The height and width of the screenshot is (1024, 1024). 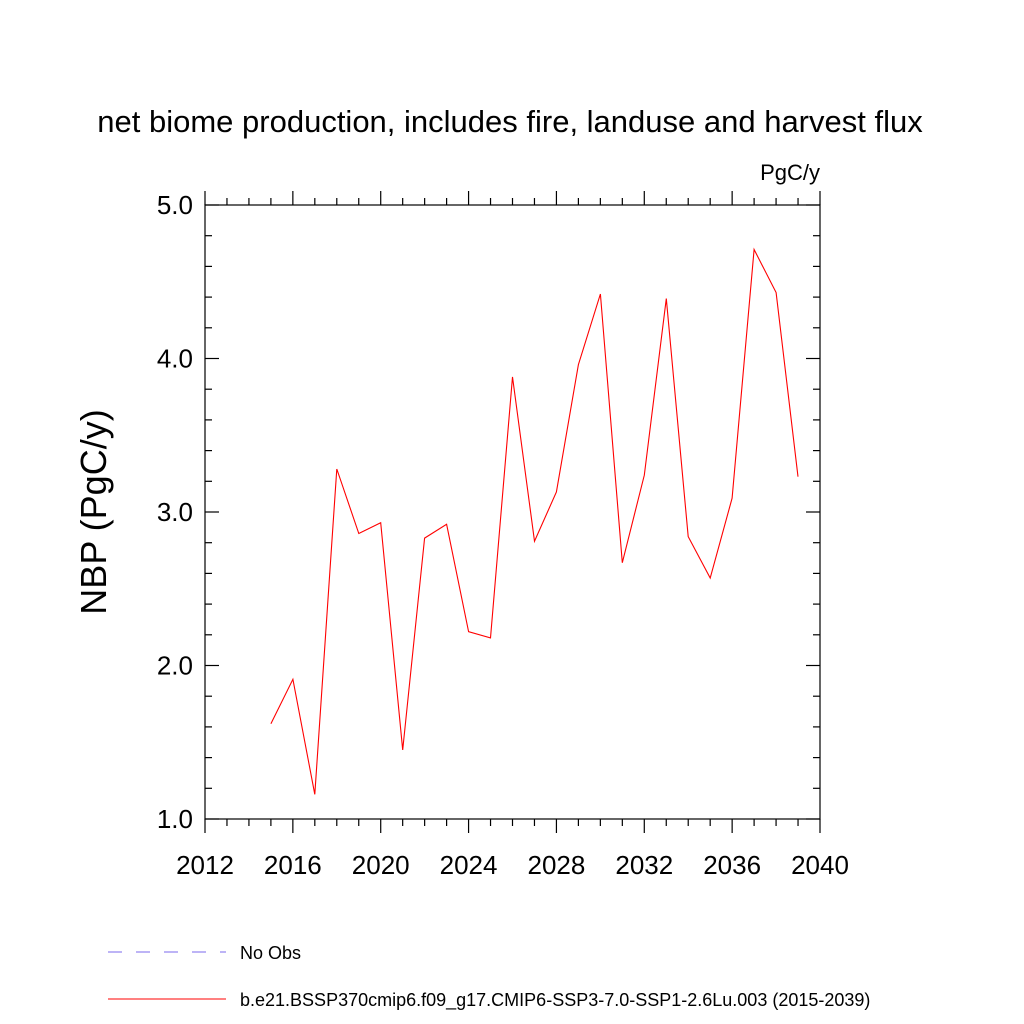 What do you see at coordinates (175, 819) in the screenshot?
I see `y-tick-label: 1.0` at bounding box center [175, 819].